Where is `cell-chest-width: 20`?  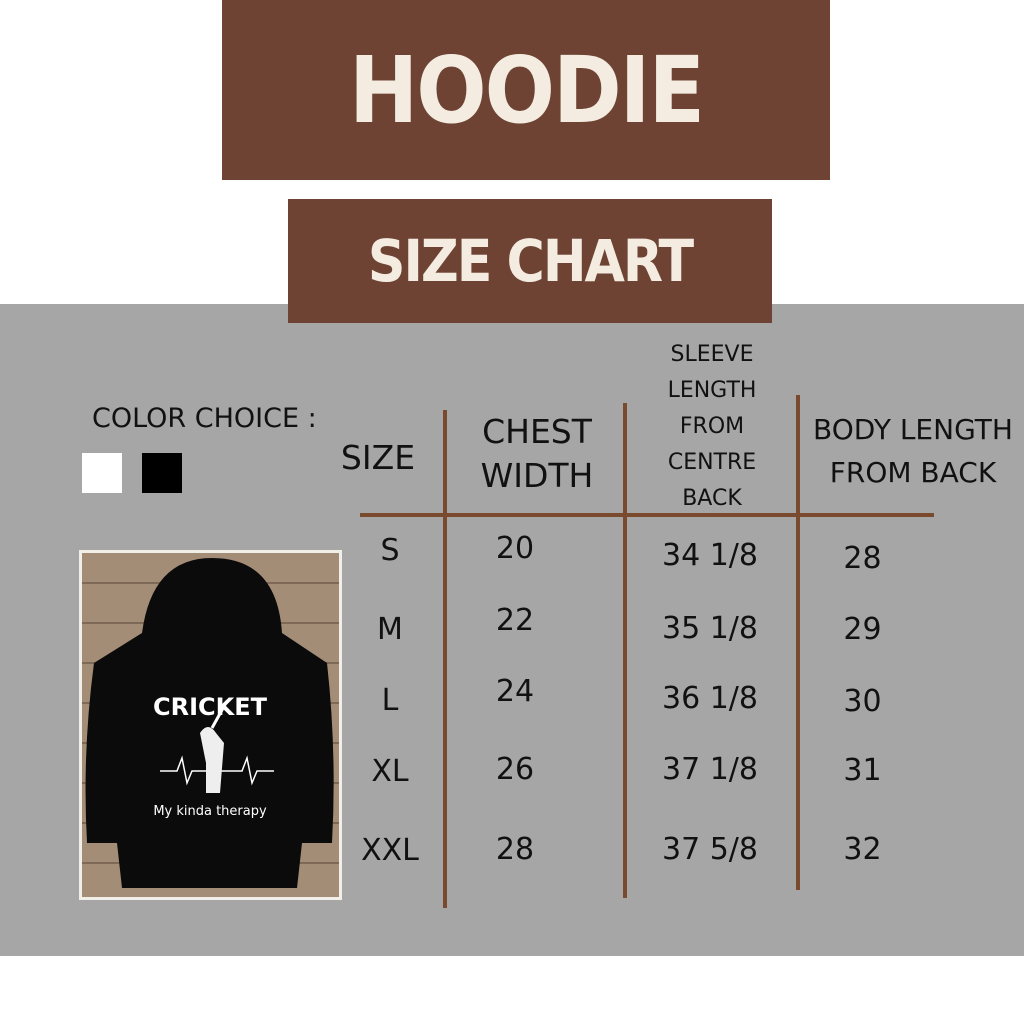 cell-chest-width: 20 is located at coordinates (515, 548).